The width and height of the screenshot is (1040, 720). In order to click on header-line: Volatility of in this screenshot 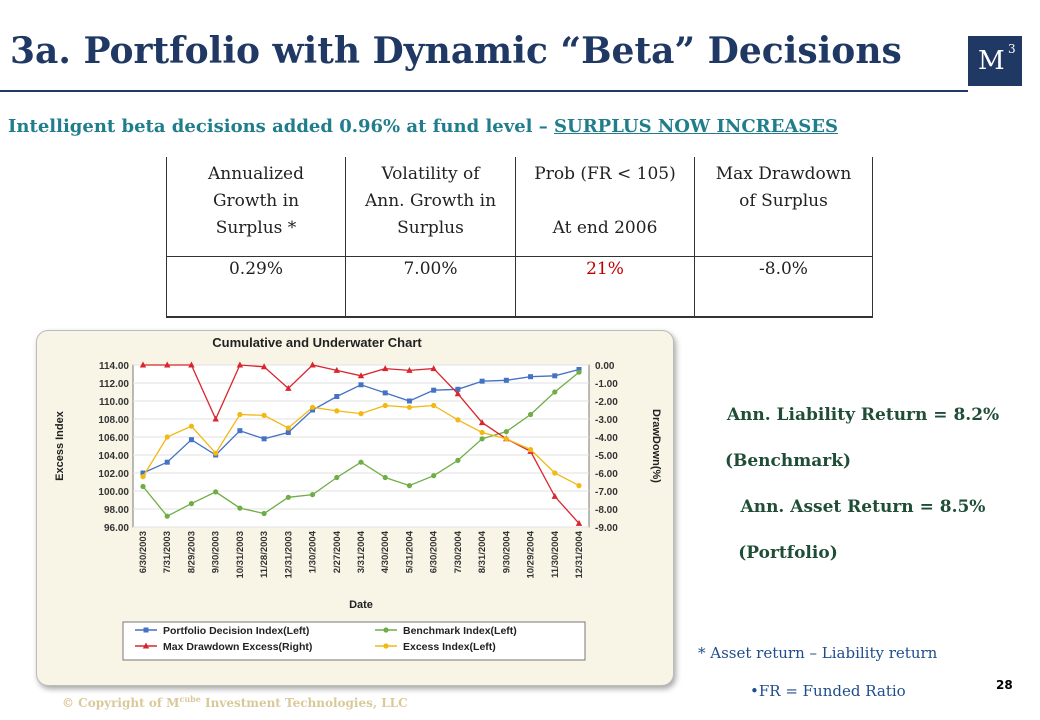, I will do `click(430, 174)`.